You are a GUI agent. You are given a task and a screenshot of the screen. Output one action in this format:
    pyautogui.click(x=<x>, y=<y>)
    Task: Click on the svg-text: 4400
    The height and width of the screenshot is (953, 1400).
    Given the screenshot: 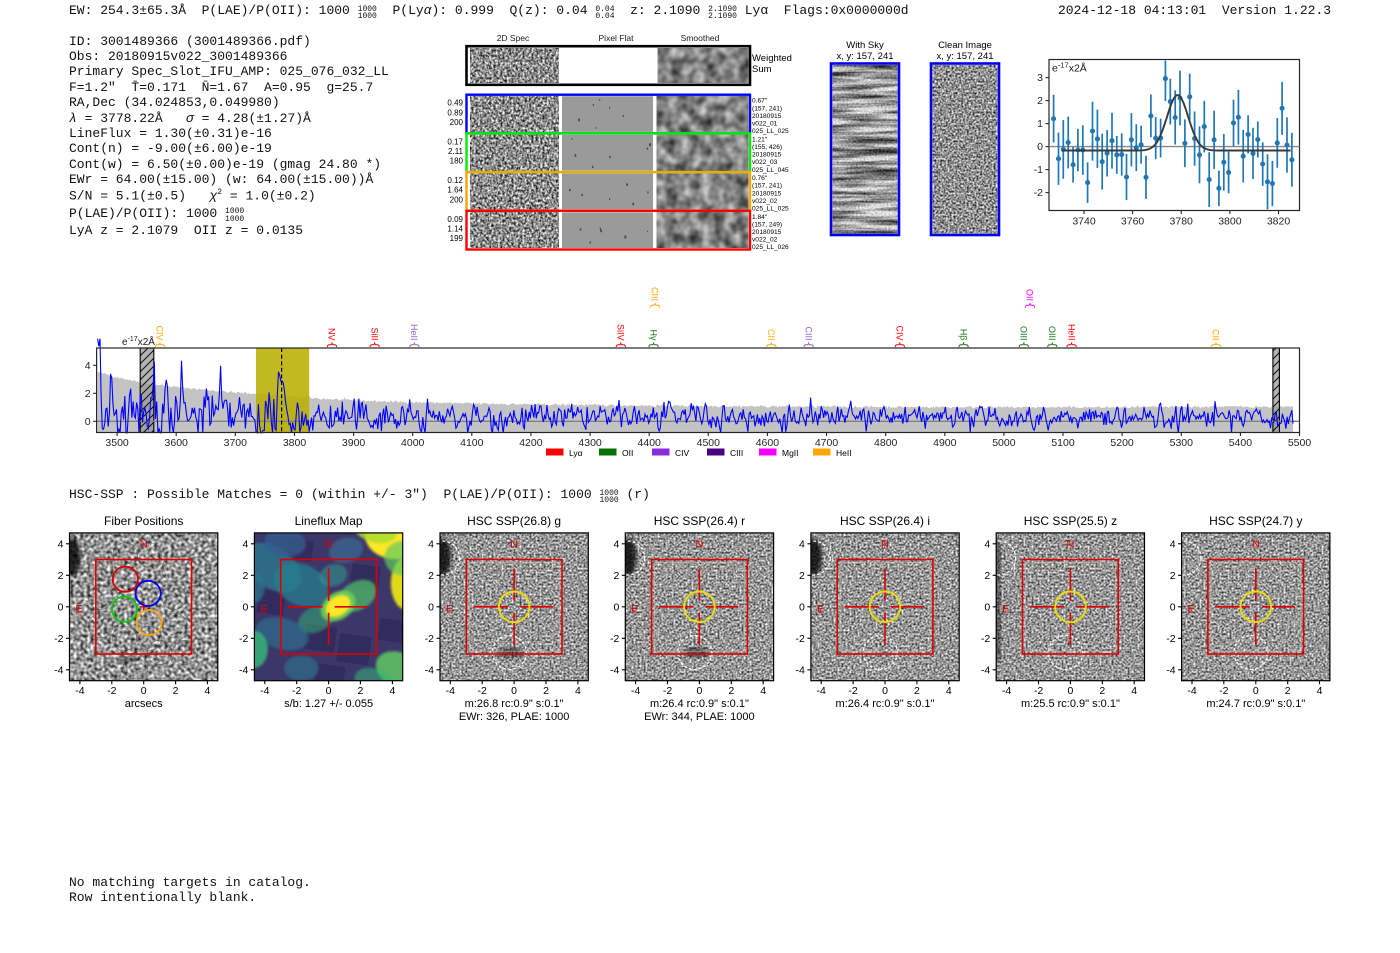 What is the action you would take?
    pyautogui.click(x=650, y=443)
    